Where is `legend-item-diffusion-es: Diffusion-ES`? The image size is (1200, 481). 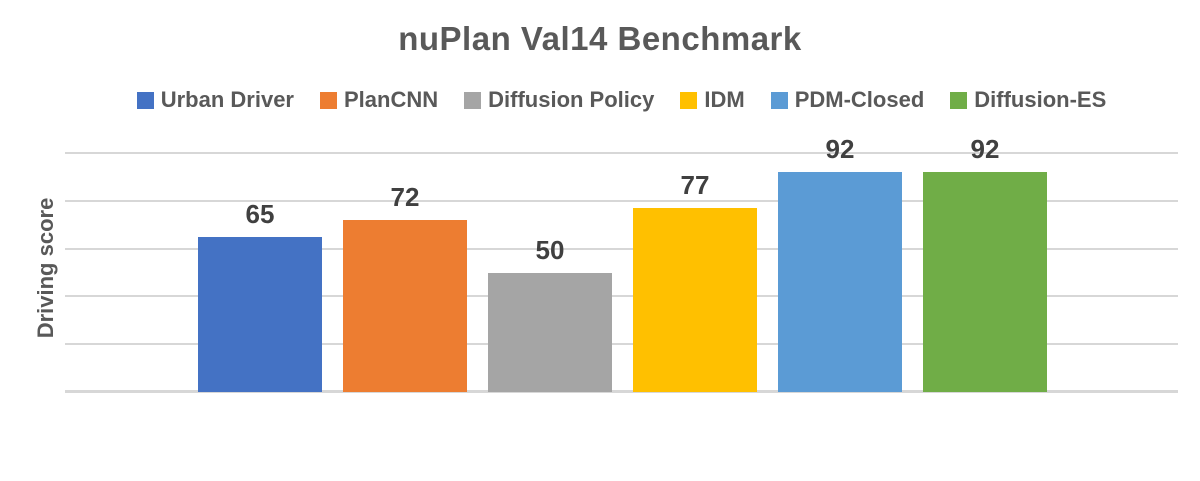
legend-item-diffusion-es: Diffusion-ES is located at coordinates (1028, 100).